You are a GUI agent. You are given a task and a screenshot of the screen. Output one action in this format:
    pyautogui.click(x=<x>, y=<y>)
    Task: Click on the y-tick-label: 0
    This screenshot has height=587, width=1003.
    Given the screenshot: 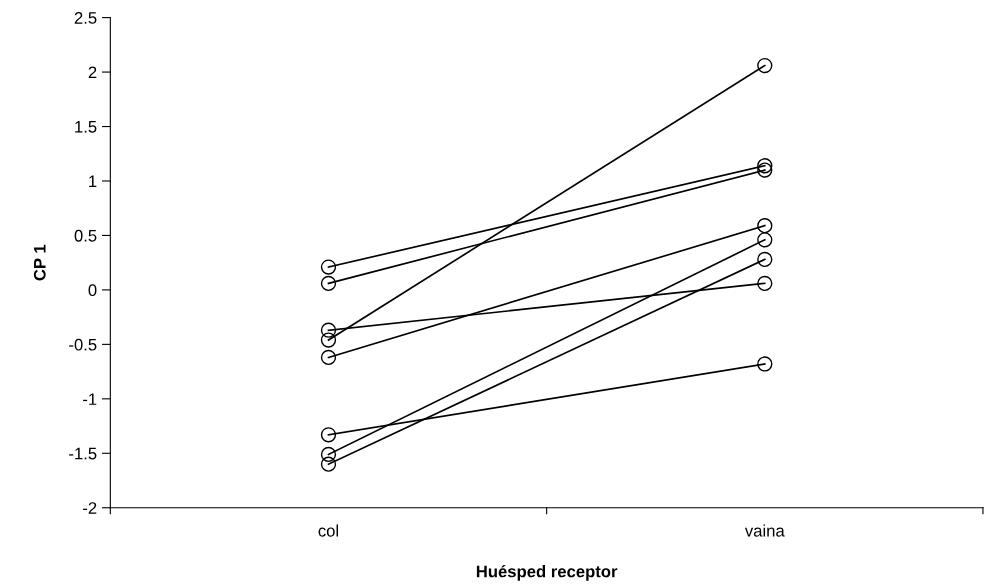 What is the action you would take?
    pyautogui.click(x=92, y=290)
    